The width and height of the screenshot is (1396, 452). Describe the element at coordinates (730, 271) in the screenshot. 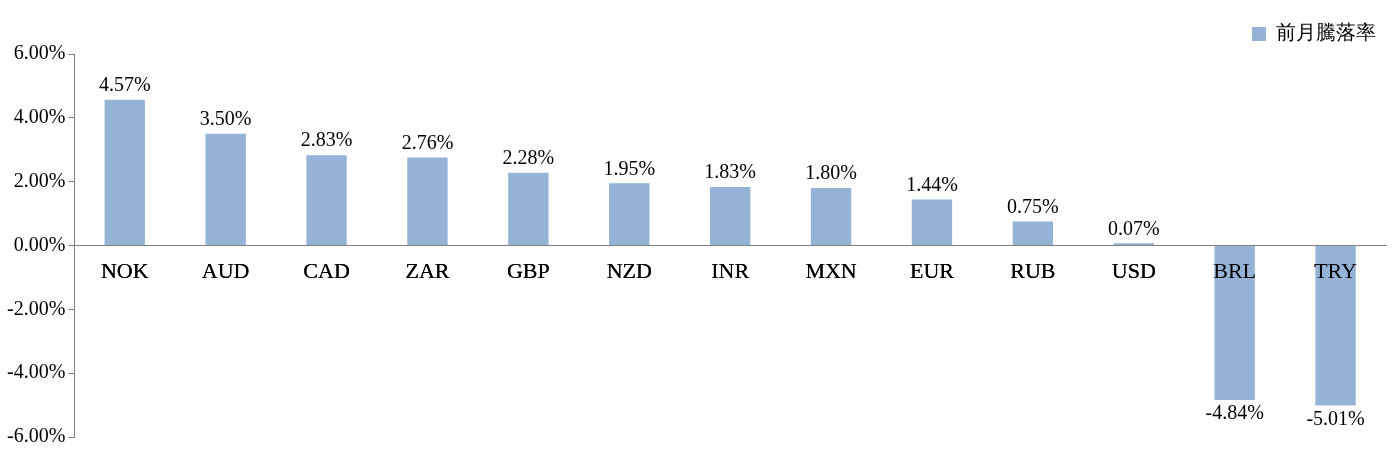

I see `x-tick-label: INR` at that location.